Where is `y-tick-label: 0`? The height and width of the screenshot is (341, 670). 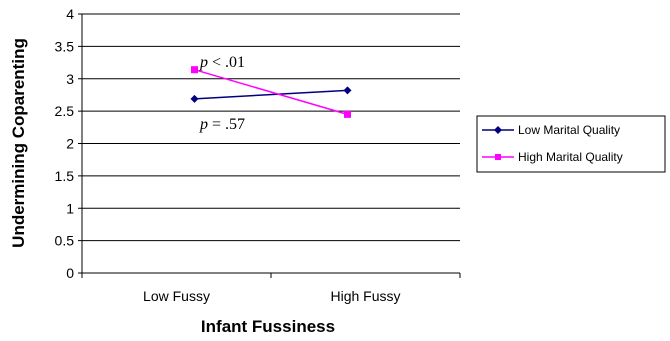
y-tick-label: 0 is located at coordinates (70, 273).